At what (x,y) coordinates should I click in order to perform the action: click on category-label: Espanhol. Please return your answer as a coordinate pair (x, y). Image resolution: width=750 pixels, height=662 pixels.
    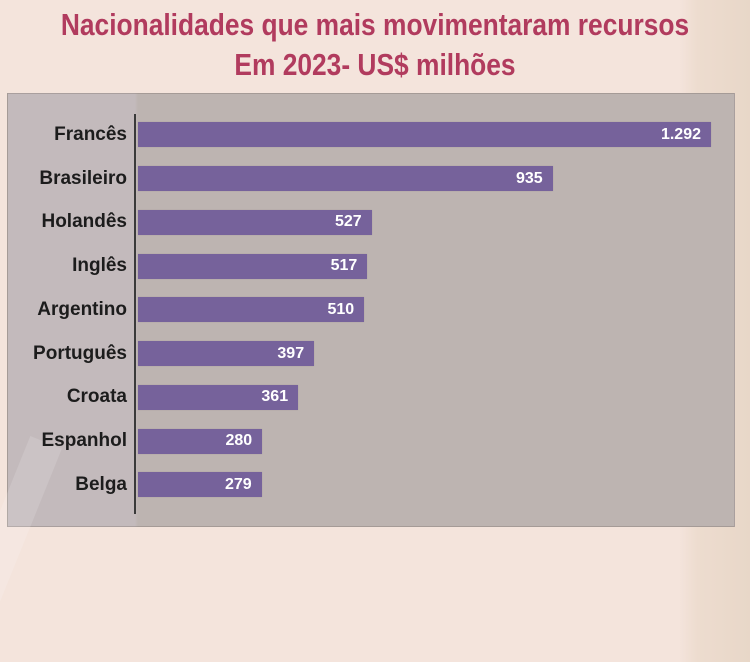
    Looking at the image, I should click on (84, 441).